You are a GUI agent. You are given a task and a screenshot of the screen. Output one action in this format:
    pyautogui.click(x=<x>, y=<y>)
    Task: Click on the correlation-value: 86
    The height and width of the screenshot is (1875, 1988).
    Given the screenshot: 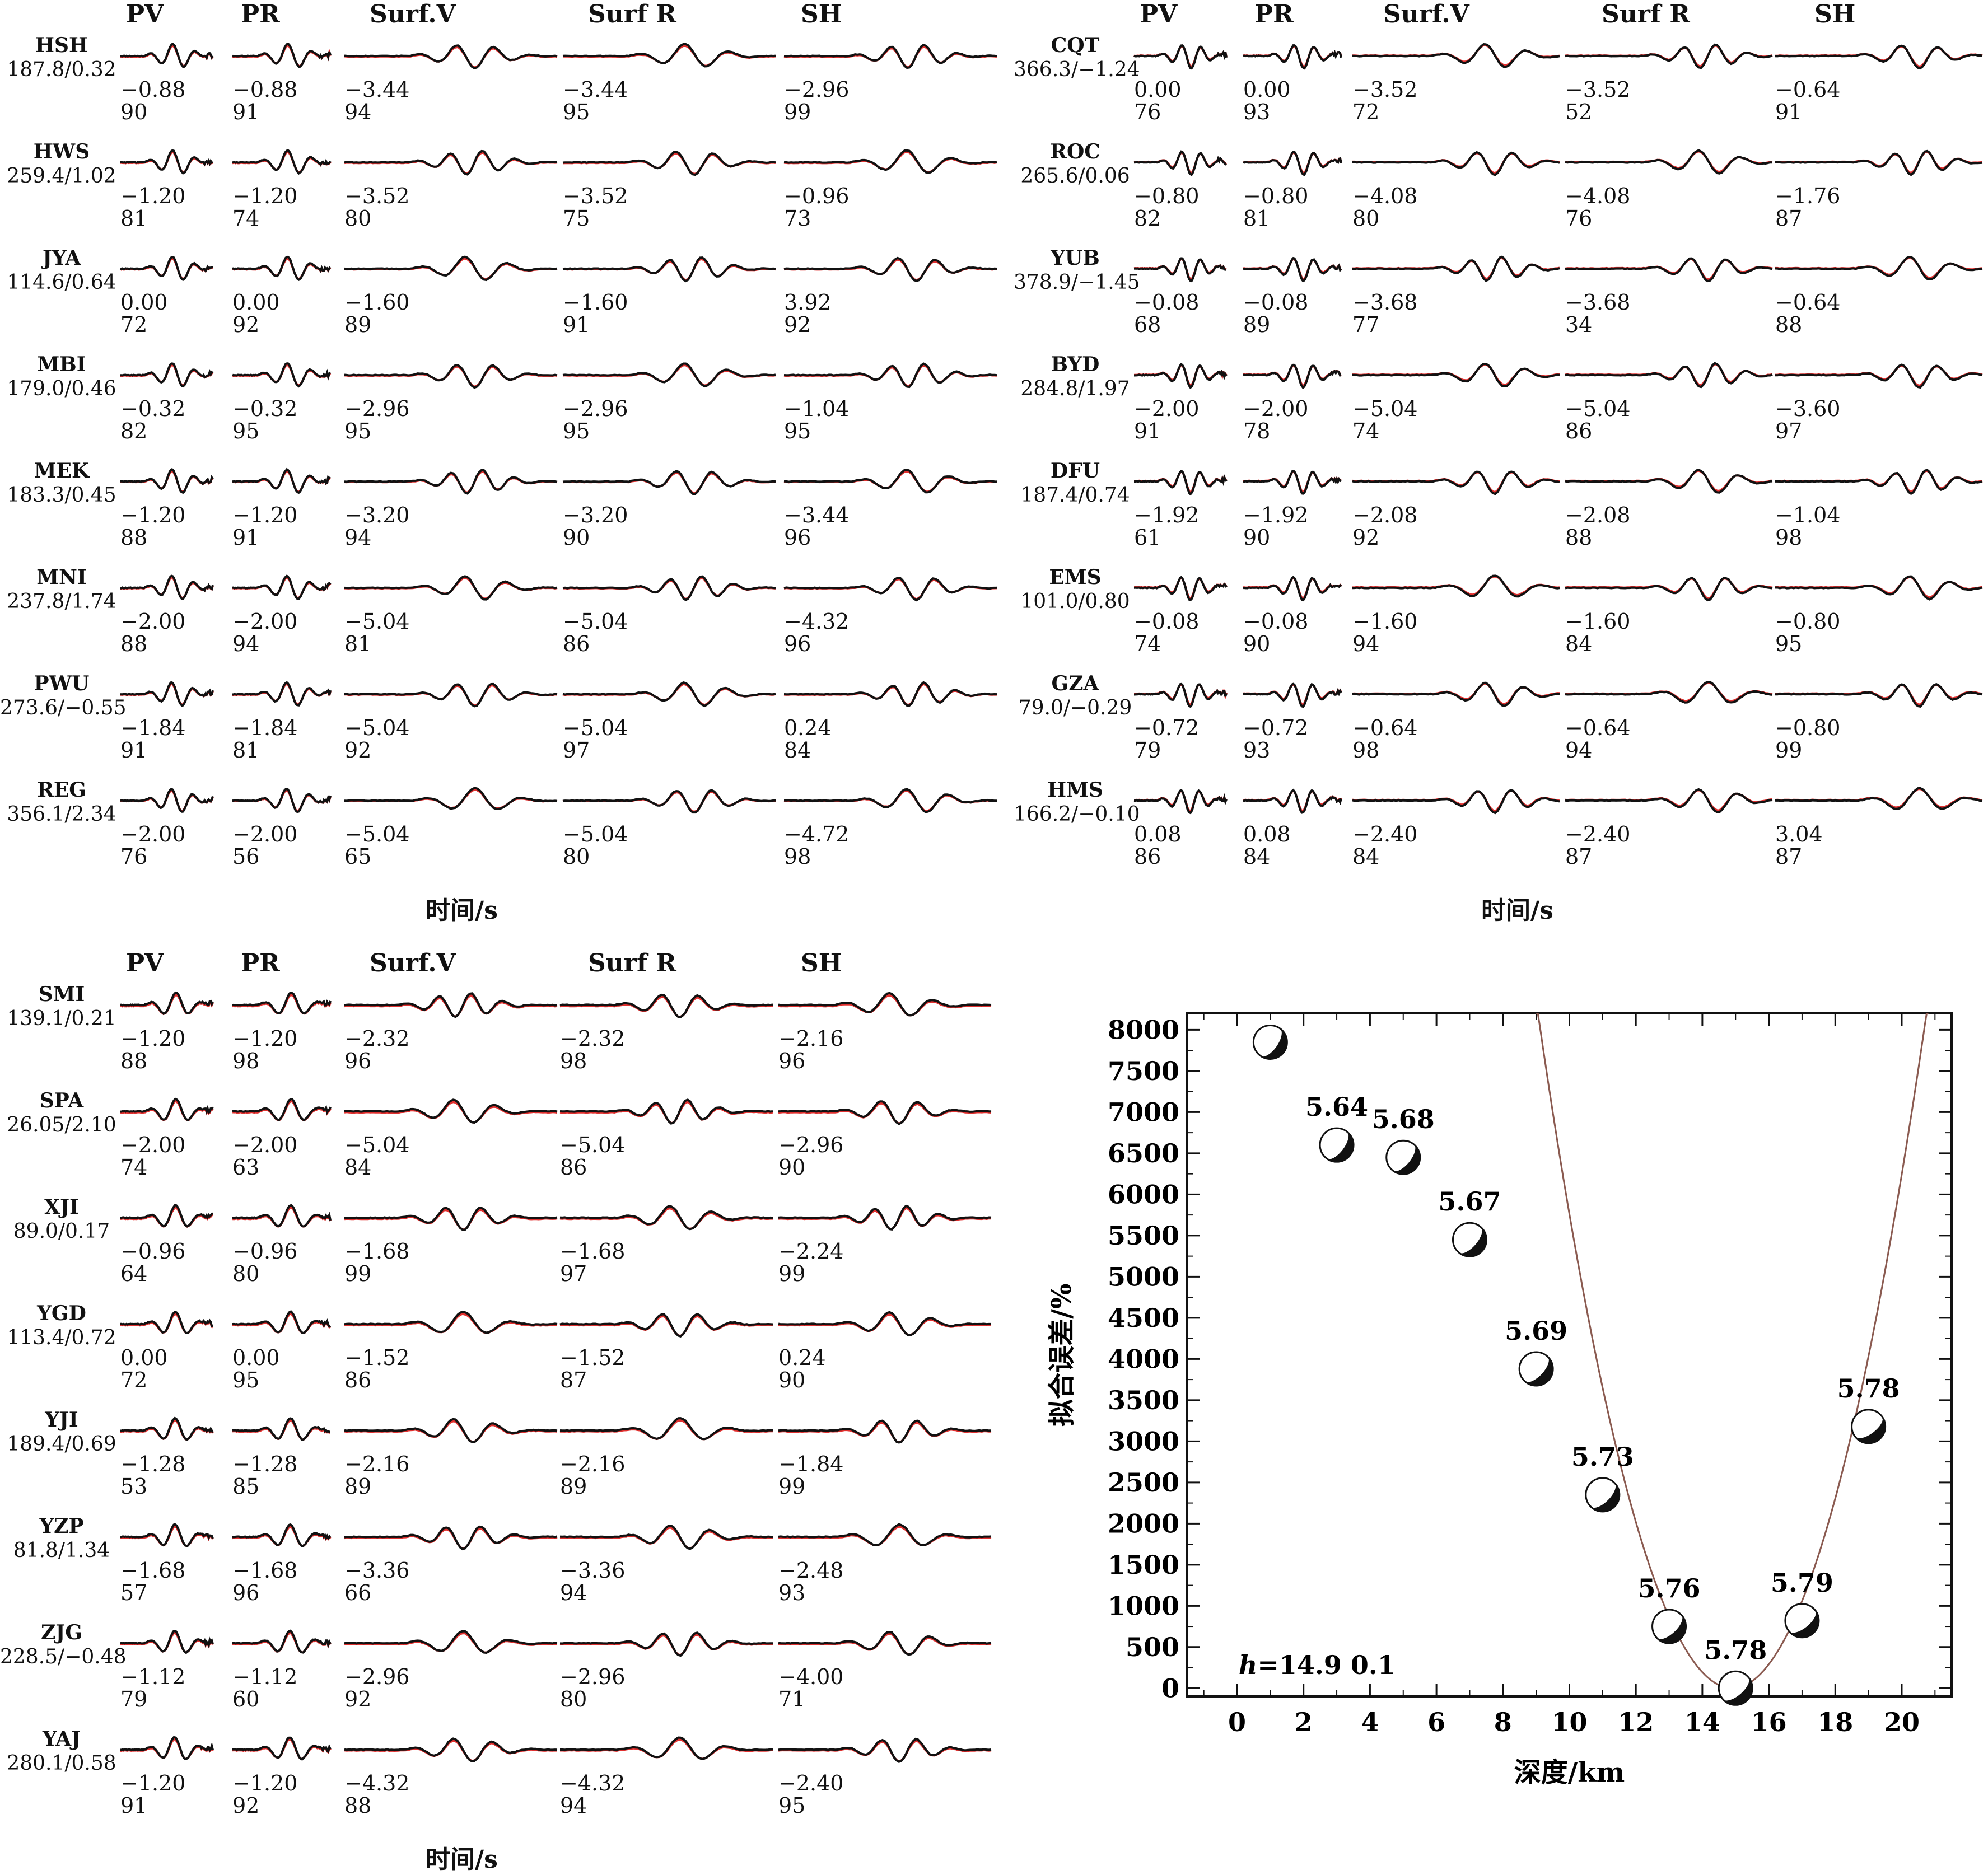 What is the action you would take?
    pyautogui.click(x=1579, y=431)
    